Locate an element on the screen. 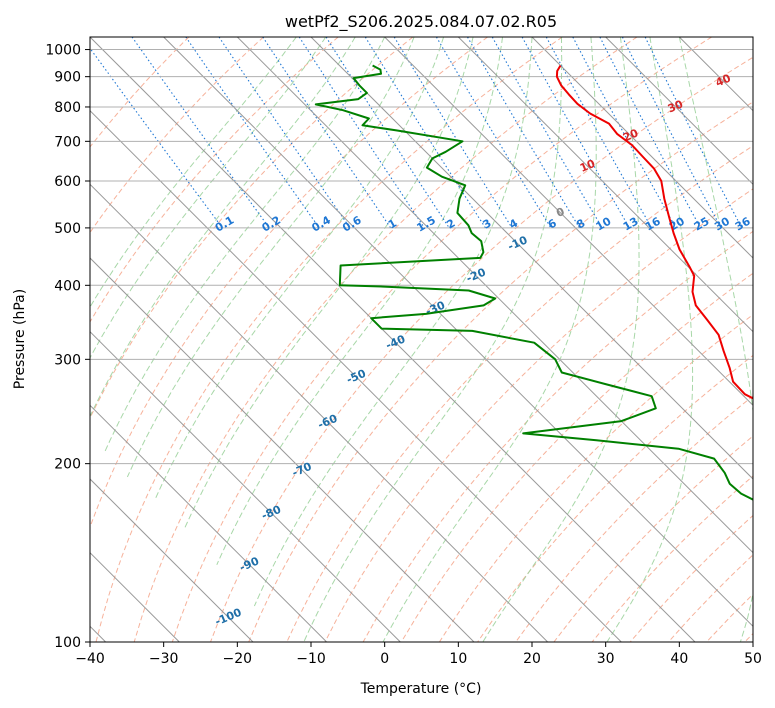 This screenshot has width=775, height=708. y-tick-label: 600 is located at coordinates (67, 182).